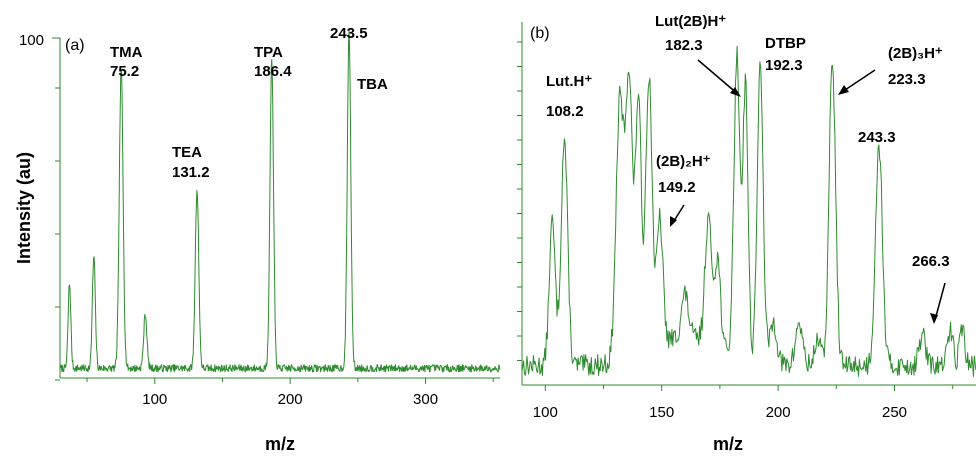 This screenshot has height=456, width=976. Describe the element at coordinates (677, 187) in the screenshot. I see `annotation-2b2h-value: 149.2` at that location.